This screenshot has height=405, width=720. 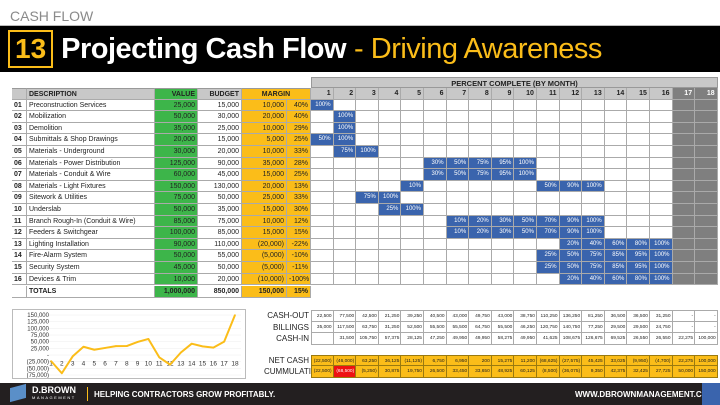 I want to click on row-margin: 35,000, so click(x=264, y=163).